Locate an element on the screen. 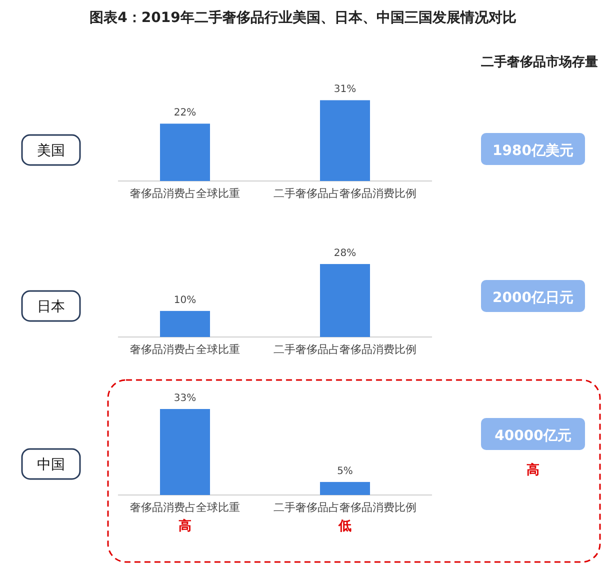  y-axis-title: 中国 is located at coordinates (51, 465).